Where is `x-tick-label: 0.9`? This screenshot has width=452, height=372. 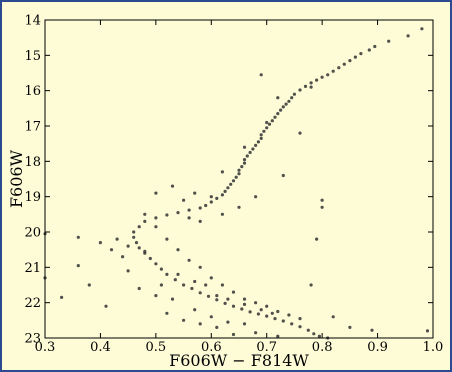 x-tick-label: 0.9 is located at coordinates (377, 347).